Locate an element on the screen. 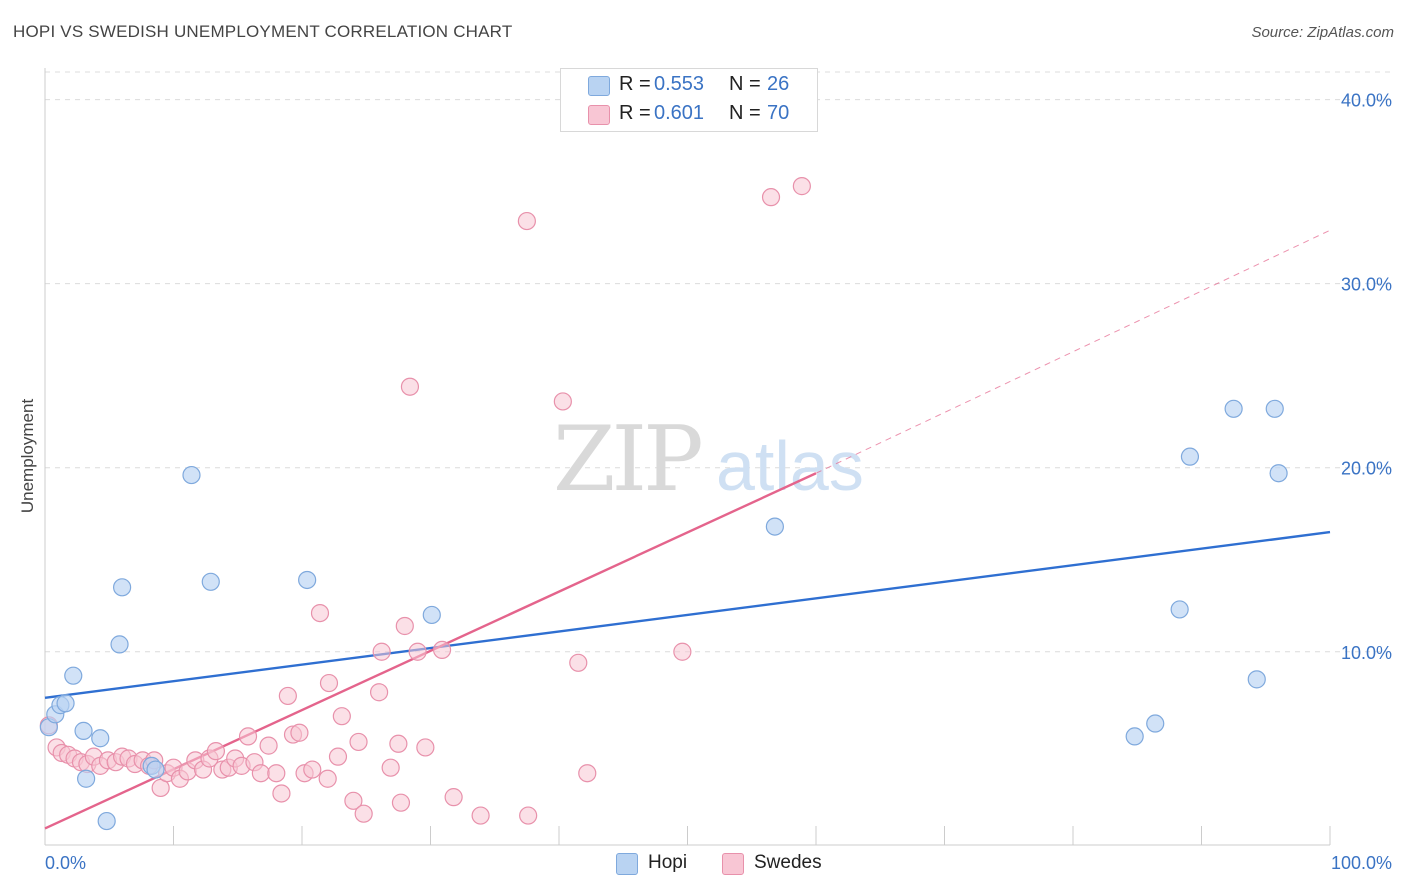 Image resolution: width=1406 pixels, height=892 pixels. y-axis-label: Unemployment is located at coordinates (27, 456).